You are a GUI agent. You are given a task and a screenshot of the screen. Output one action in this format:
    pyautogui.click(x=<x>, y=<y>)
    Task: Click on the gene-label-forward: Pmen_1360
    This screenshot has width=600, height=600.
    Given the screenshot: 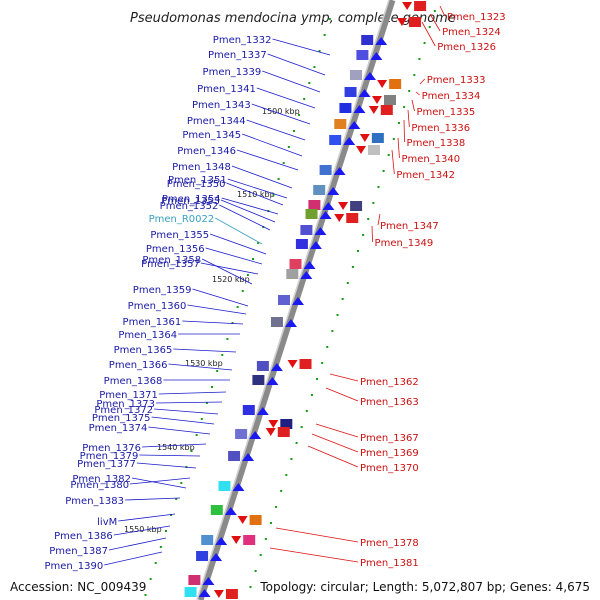 What is the action you would take?
    pyautogui.click(x=157, y=306)
    